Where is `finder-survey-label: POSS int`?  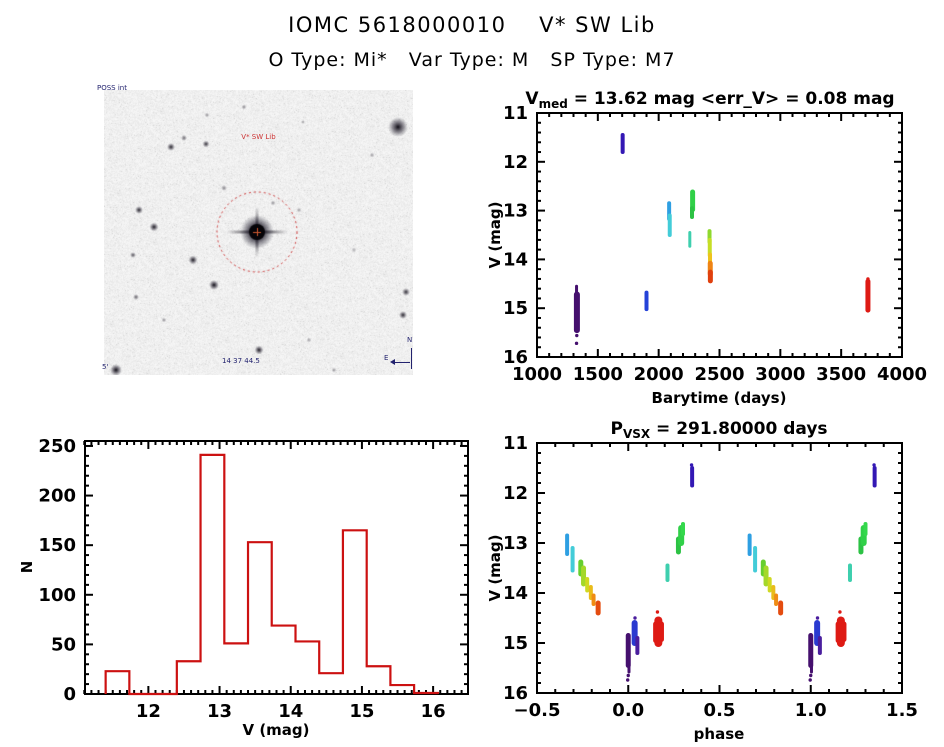
finder-survey-label: POSS int is located at coordinates (112, 88).